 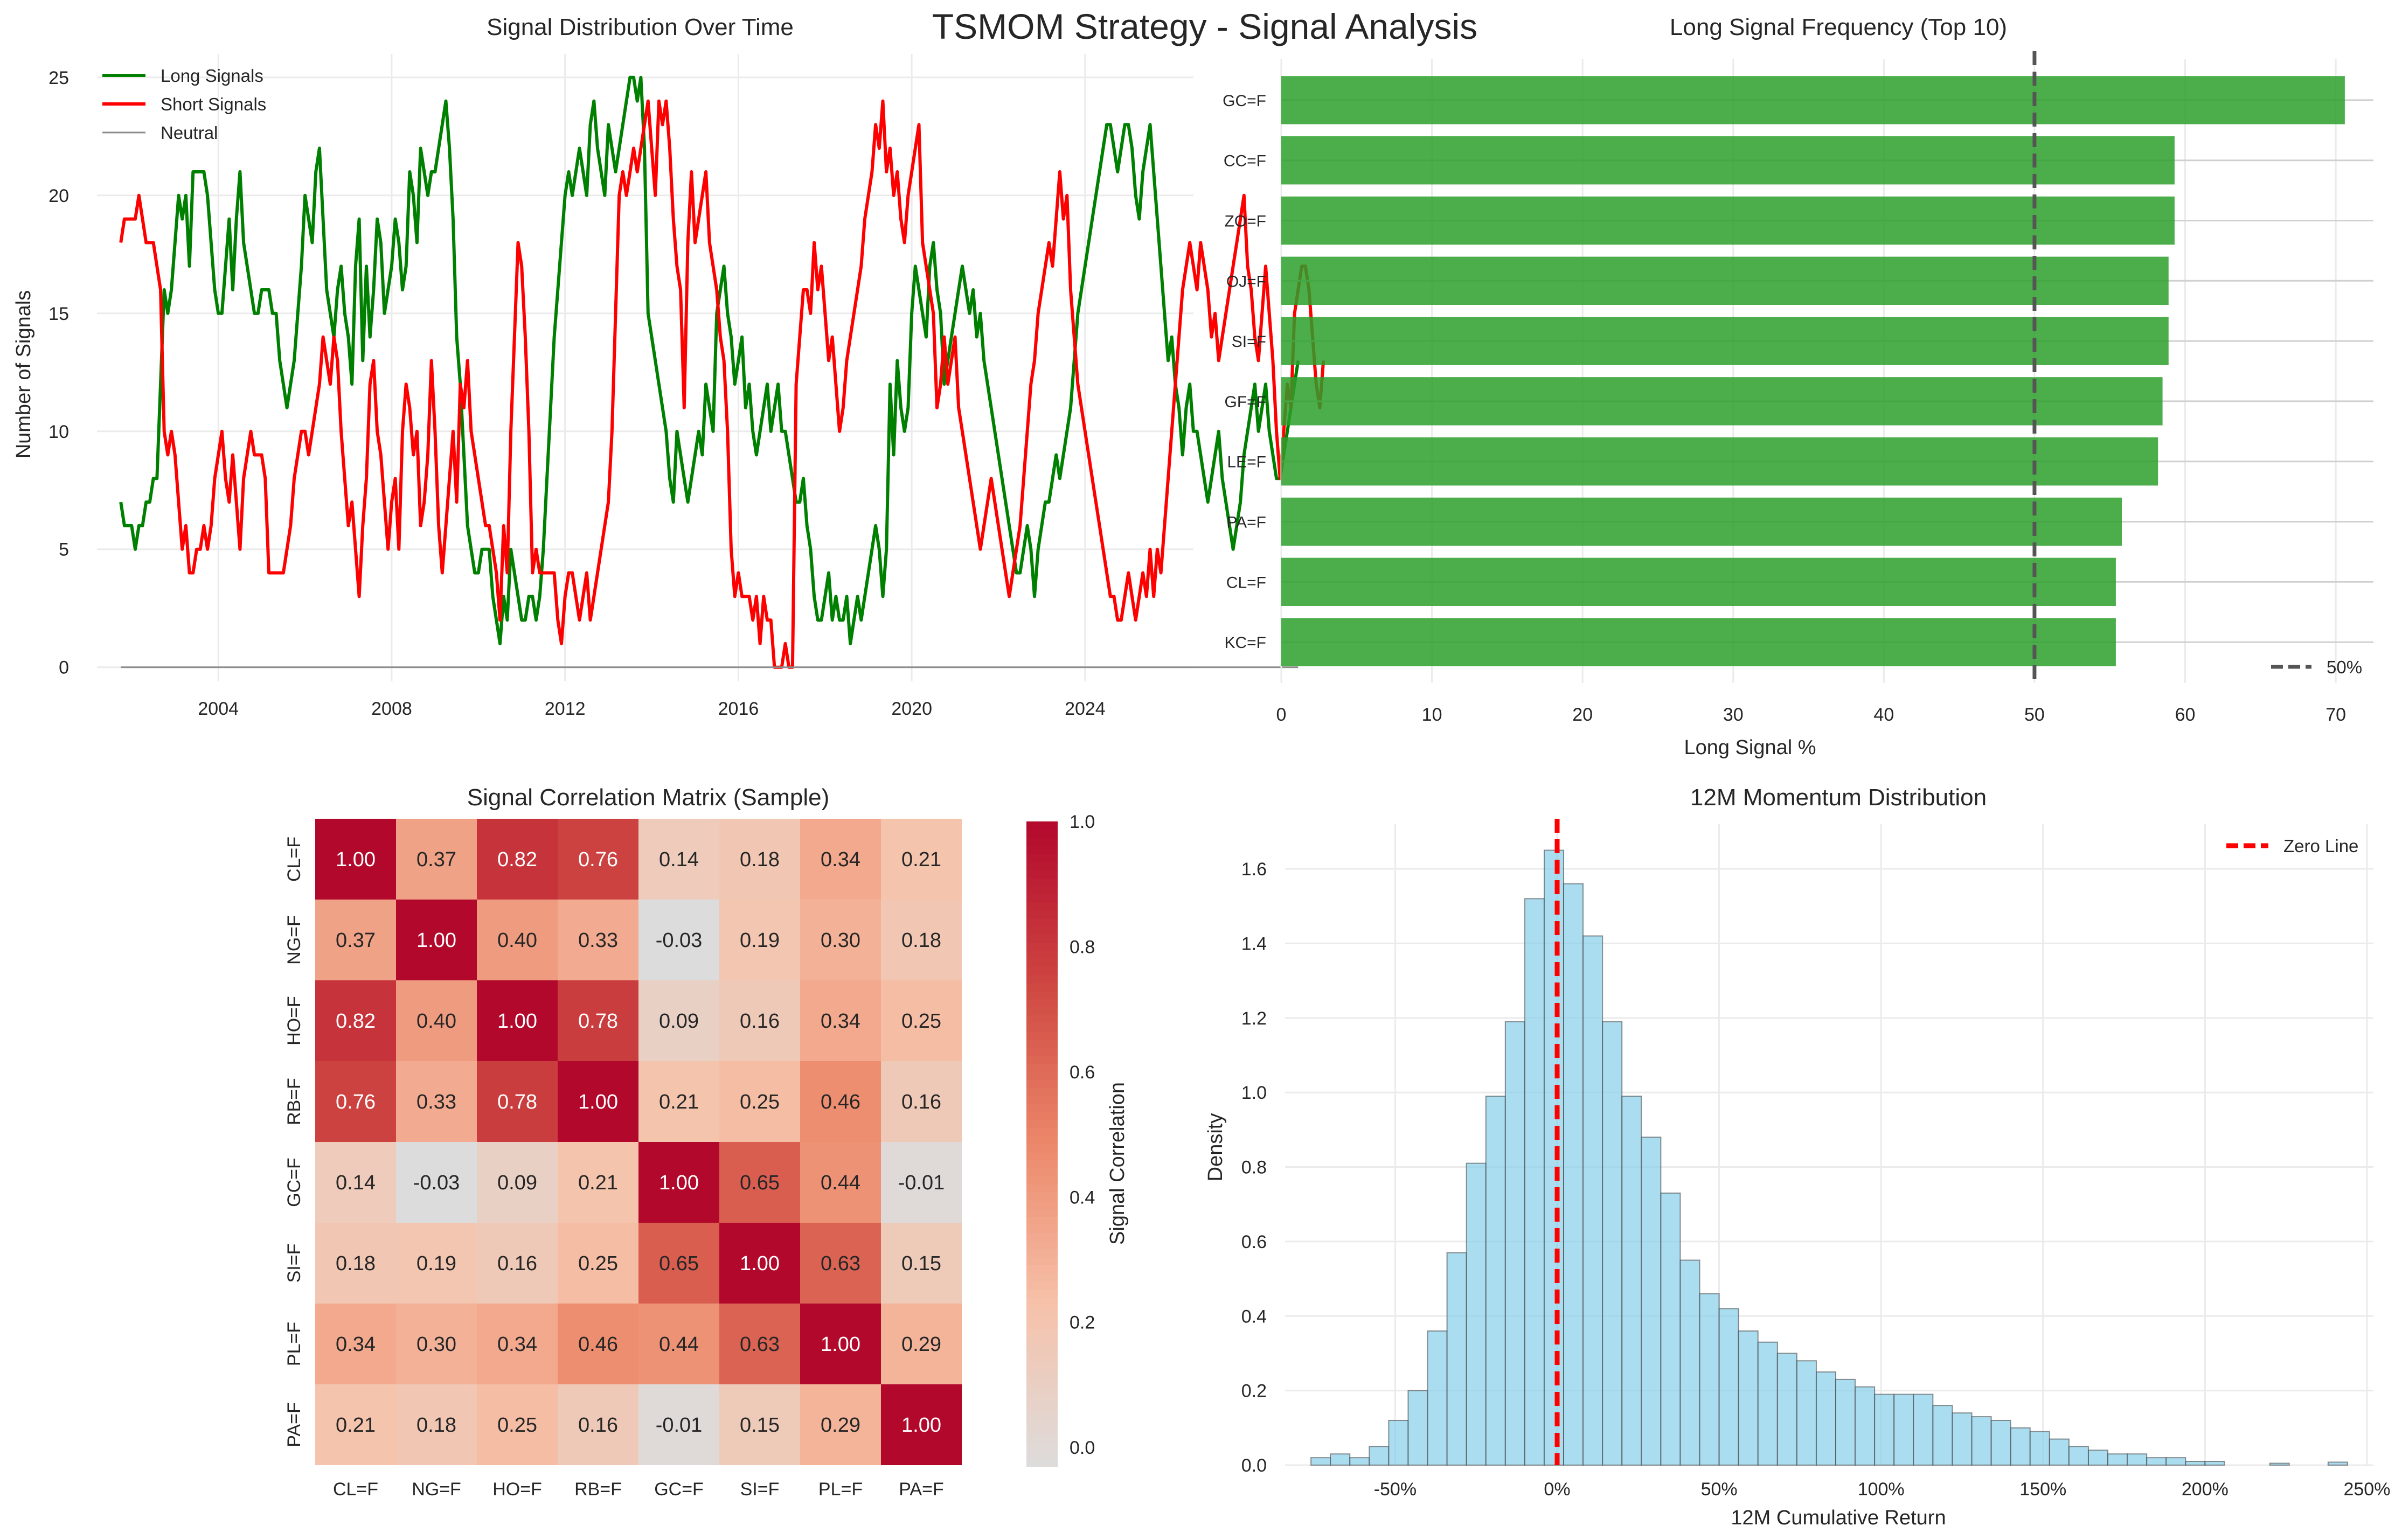 What do you see at coordinates (921, 1489) in the screenshot?
I see `p3-col-label: PA=F` at bounding box center [921, 1489].